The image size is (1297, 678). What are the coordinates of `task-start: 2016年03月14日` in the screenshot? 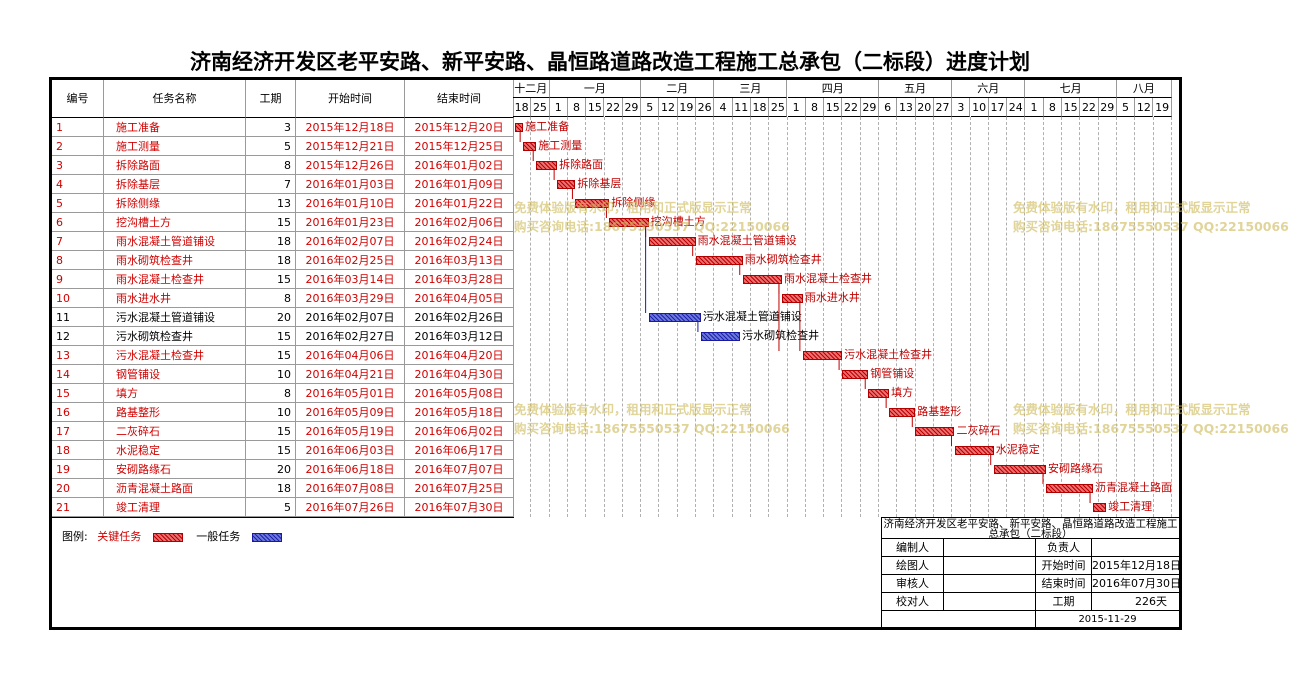 It's located at (350, 279).